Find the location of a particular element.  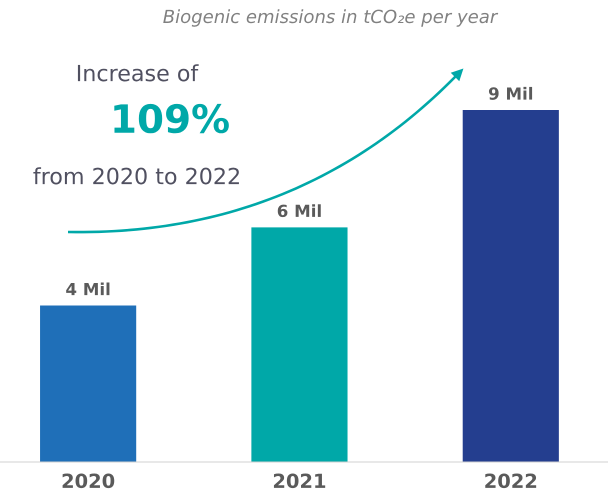

data-label: 9 Mil is located at coordinates (510, 93).